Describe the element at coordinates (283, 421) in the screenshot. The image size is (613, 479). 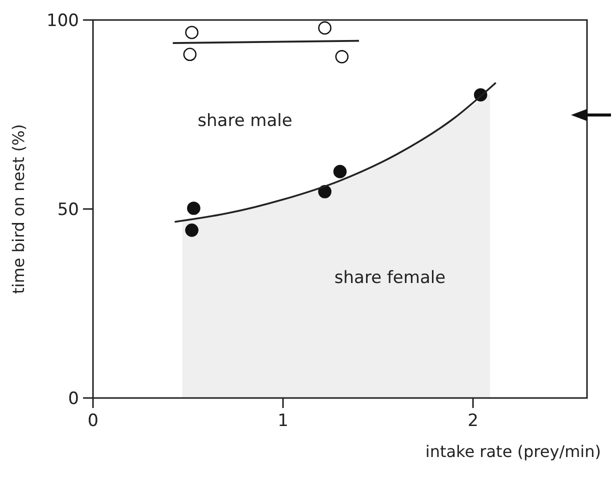
I see `x-tick-label: 1` at that location.